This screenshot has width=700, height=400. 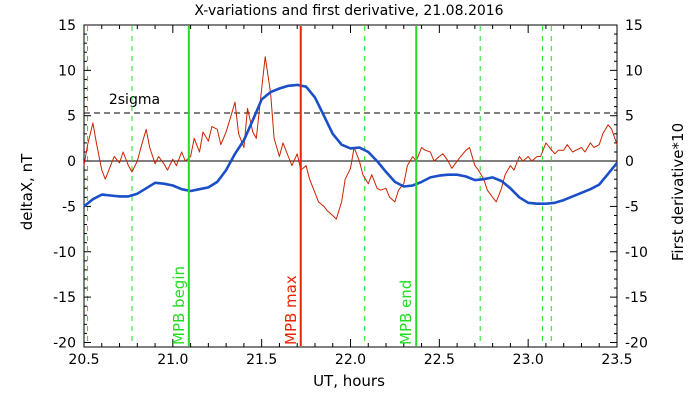 What do you see at coordinates (261, 360) in the screenshot?
I see `x-tick-label: 21.5` at bounding box center [261, 360].